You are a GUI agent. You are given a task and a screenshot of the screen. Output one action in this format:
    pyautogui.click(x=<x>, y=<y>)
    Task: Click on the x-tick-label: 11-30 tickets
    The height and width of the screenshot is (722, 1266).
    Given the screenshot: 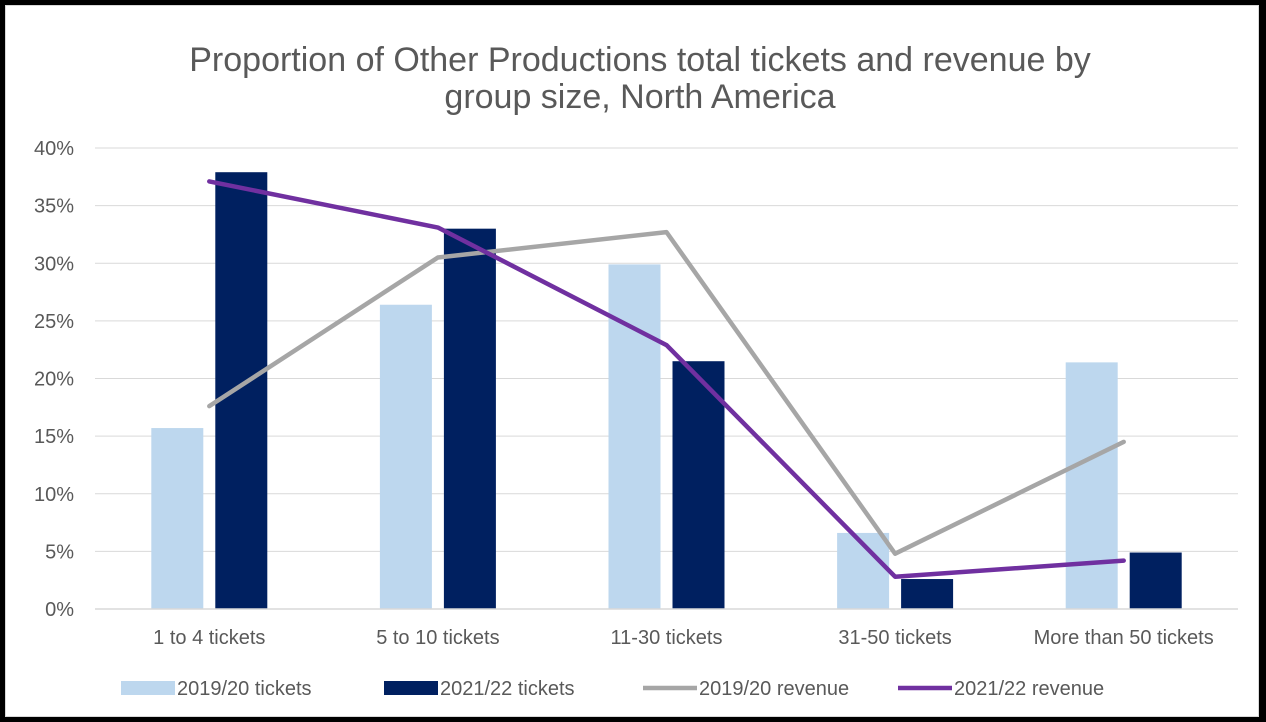 What is the action you would take?
    pyautogui.click(x=667, y=638)
    